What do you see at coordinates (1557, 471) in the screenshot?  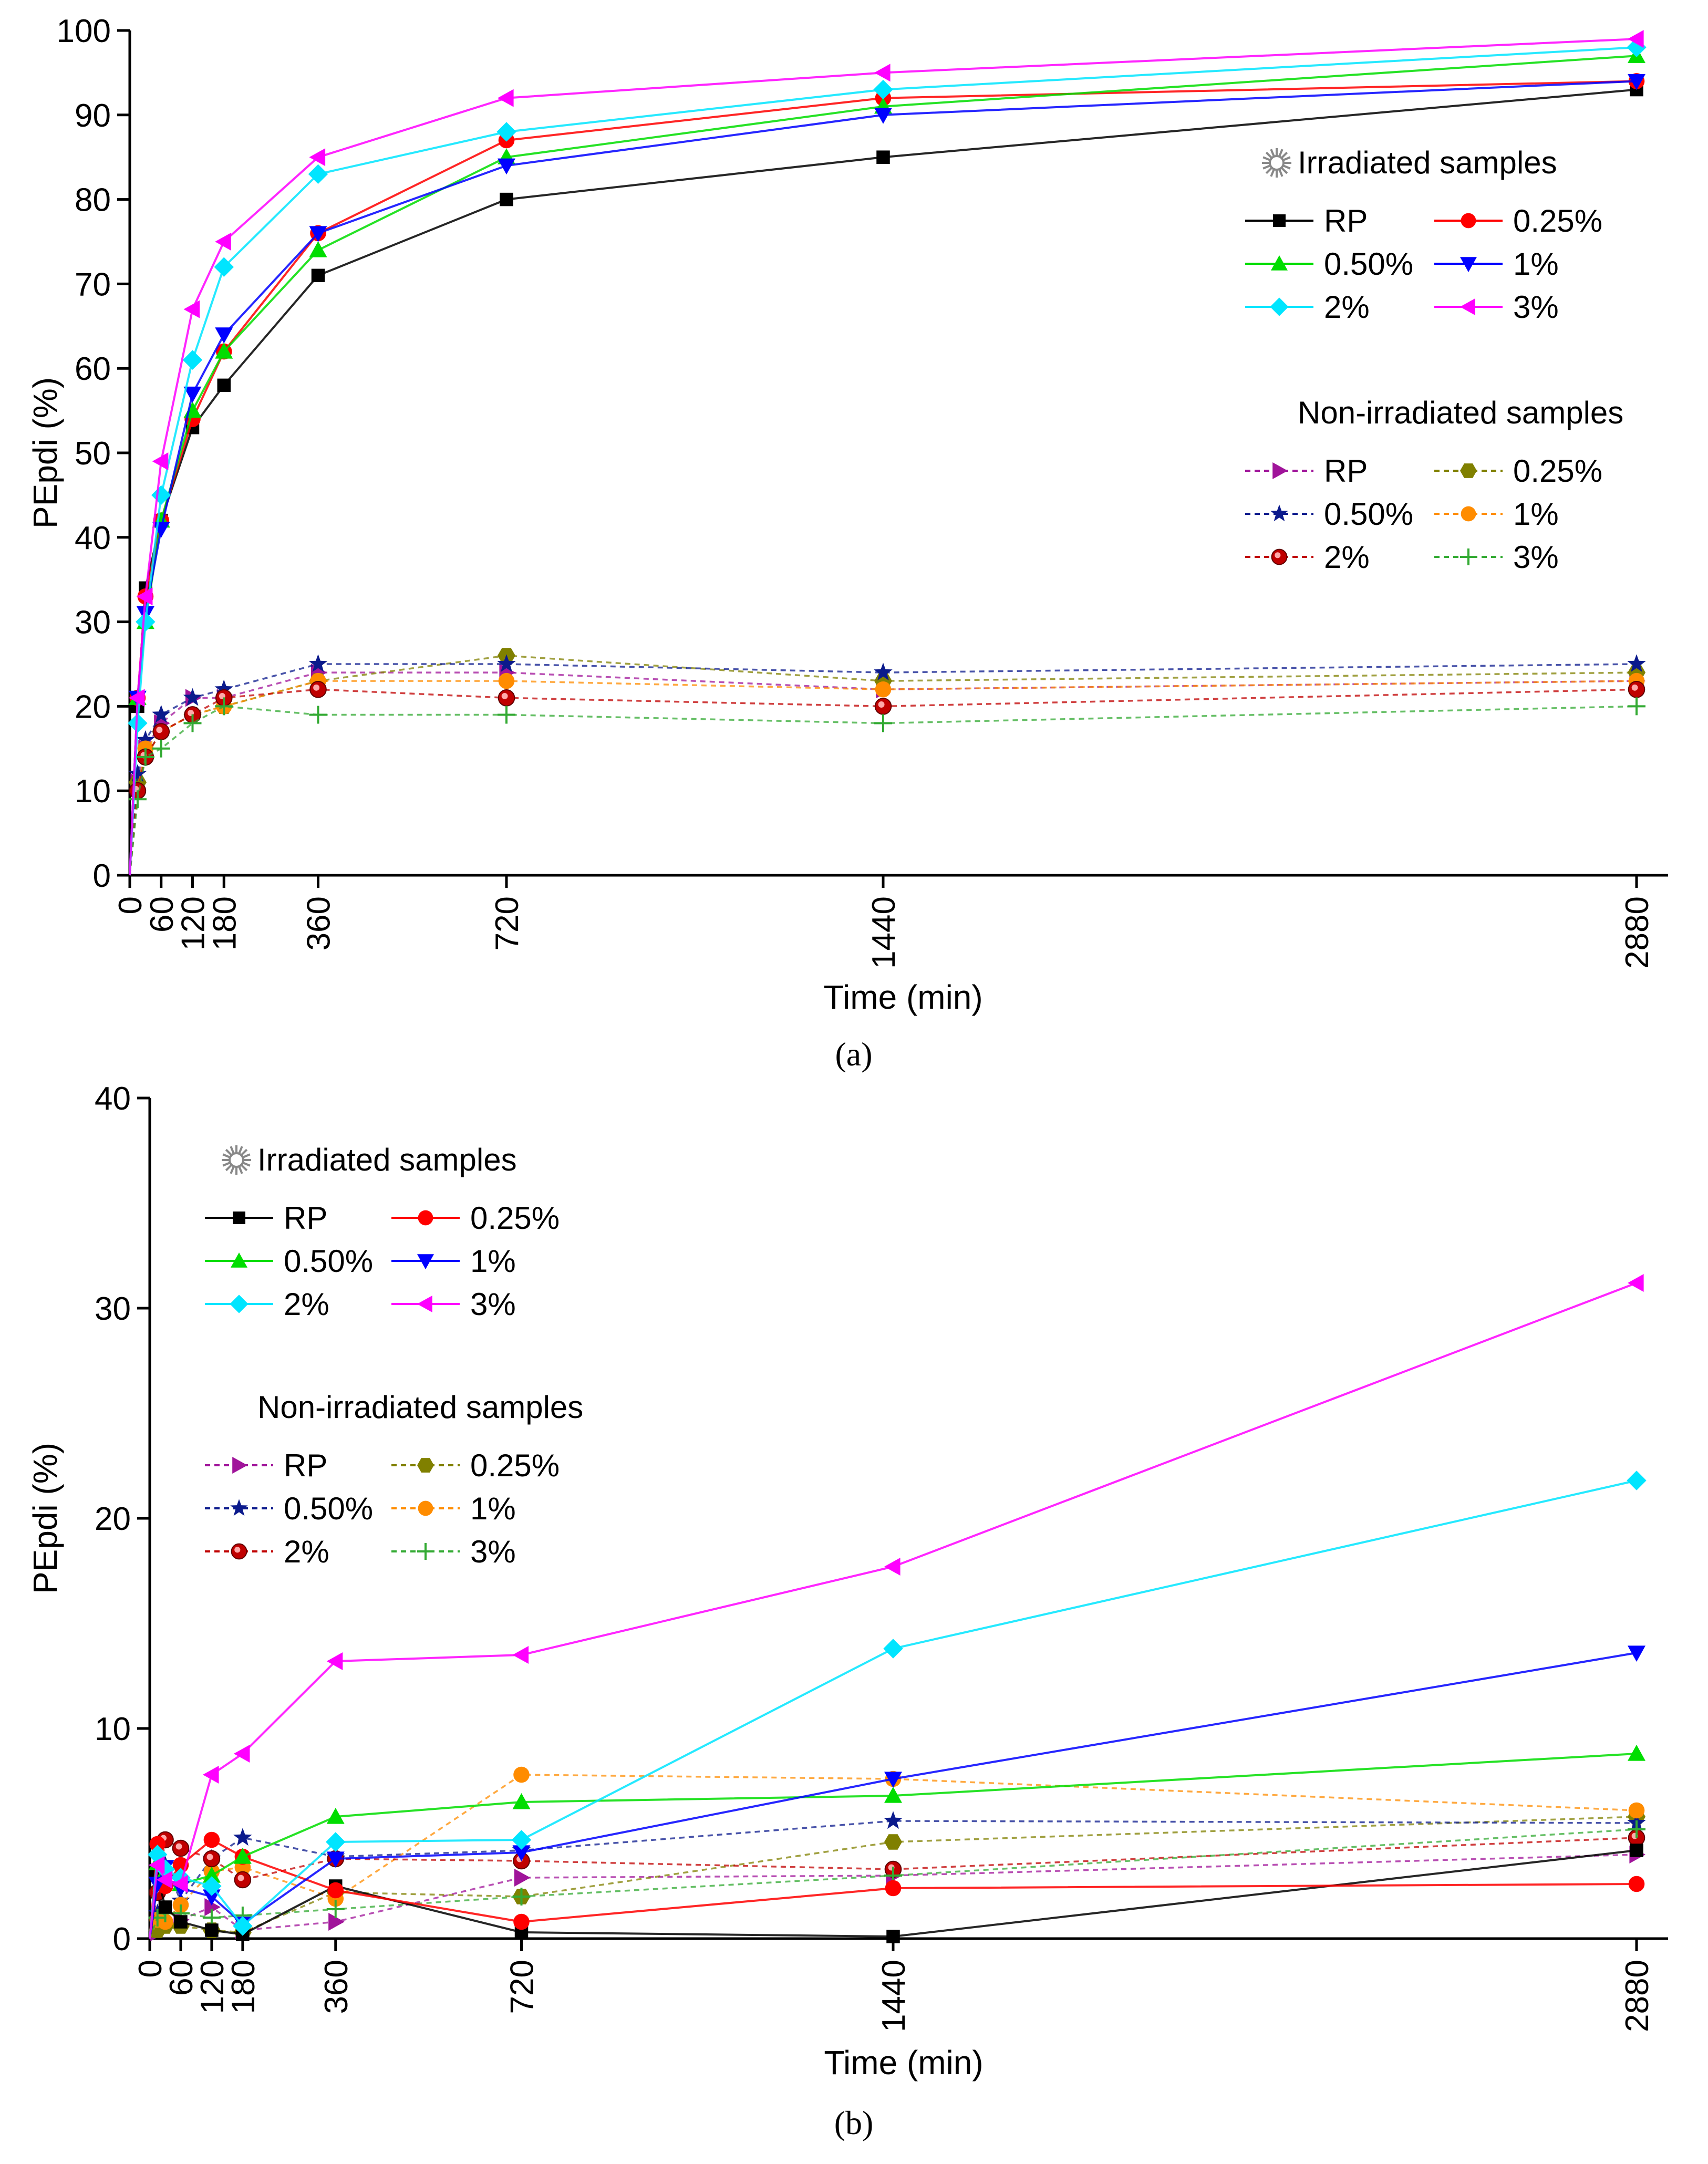 I see `legend-label: 0.25%` at bounding box center [1557, 471].